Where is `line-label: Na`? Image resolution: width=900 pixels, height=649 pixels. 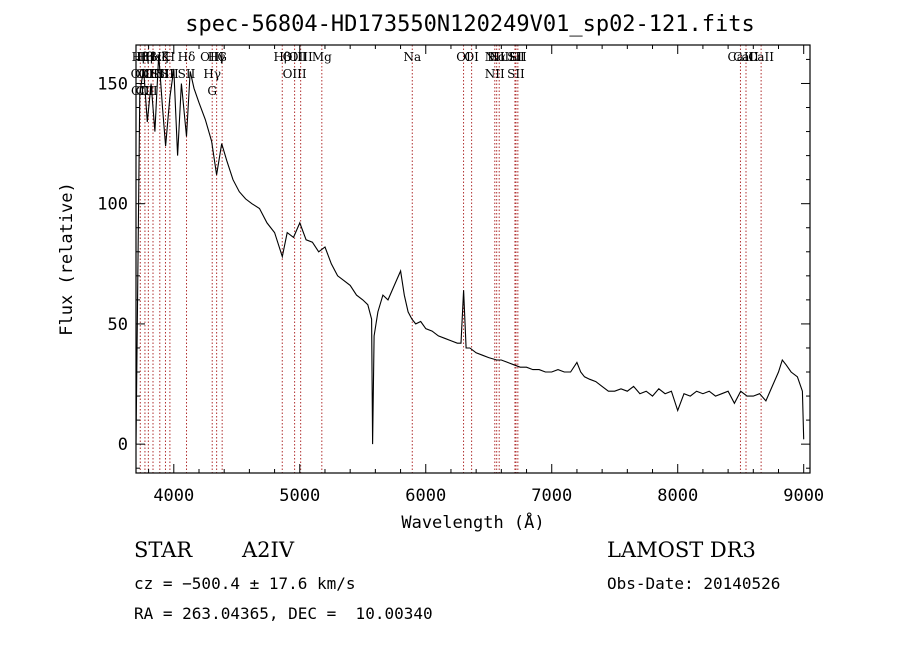
line-label: Na is located at coordinates (412, 57).